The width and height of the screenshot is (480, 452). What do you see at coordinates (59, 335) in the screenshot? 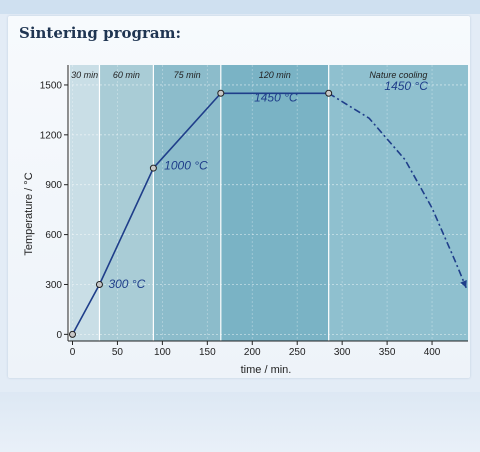
I see `y-tick-label: 0` at bounding box center [59, 335].